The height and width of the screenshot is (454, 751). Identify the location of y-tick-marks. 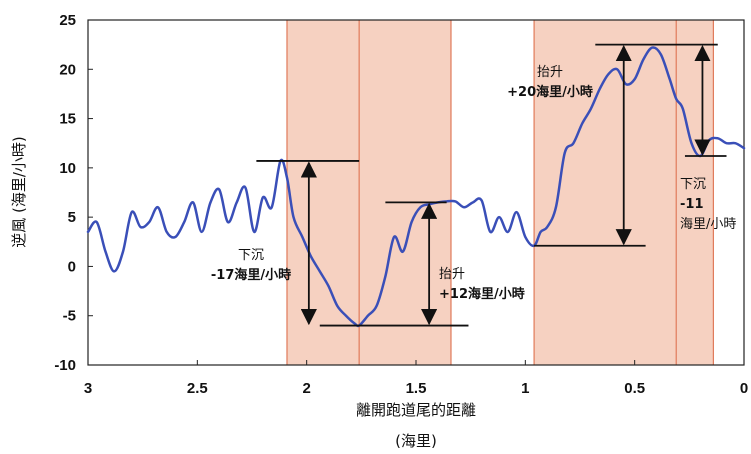
(90, 192).